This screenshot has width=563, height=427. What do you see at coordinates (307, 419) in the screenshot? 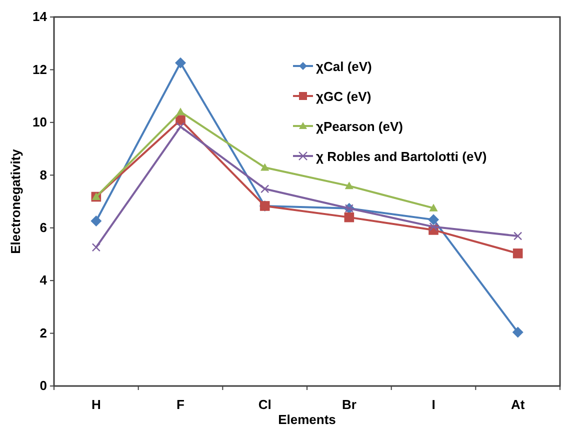
I see `x-axis-title: Elements` at bounding box center [307, 419].